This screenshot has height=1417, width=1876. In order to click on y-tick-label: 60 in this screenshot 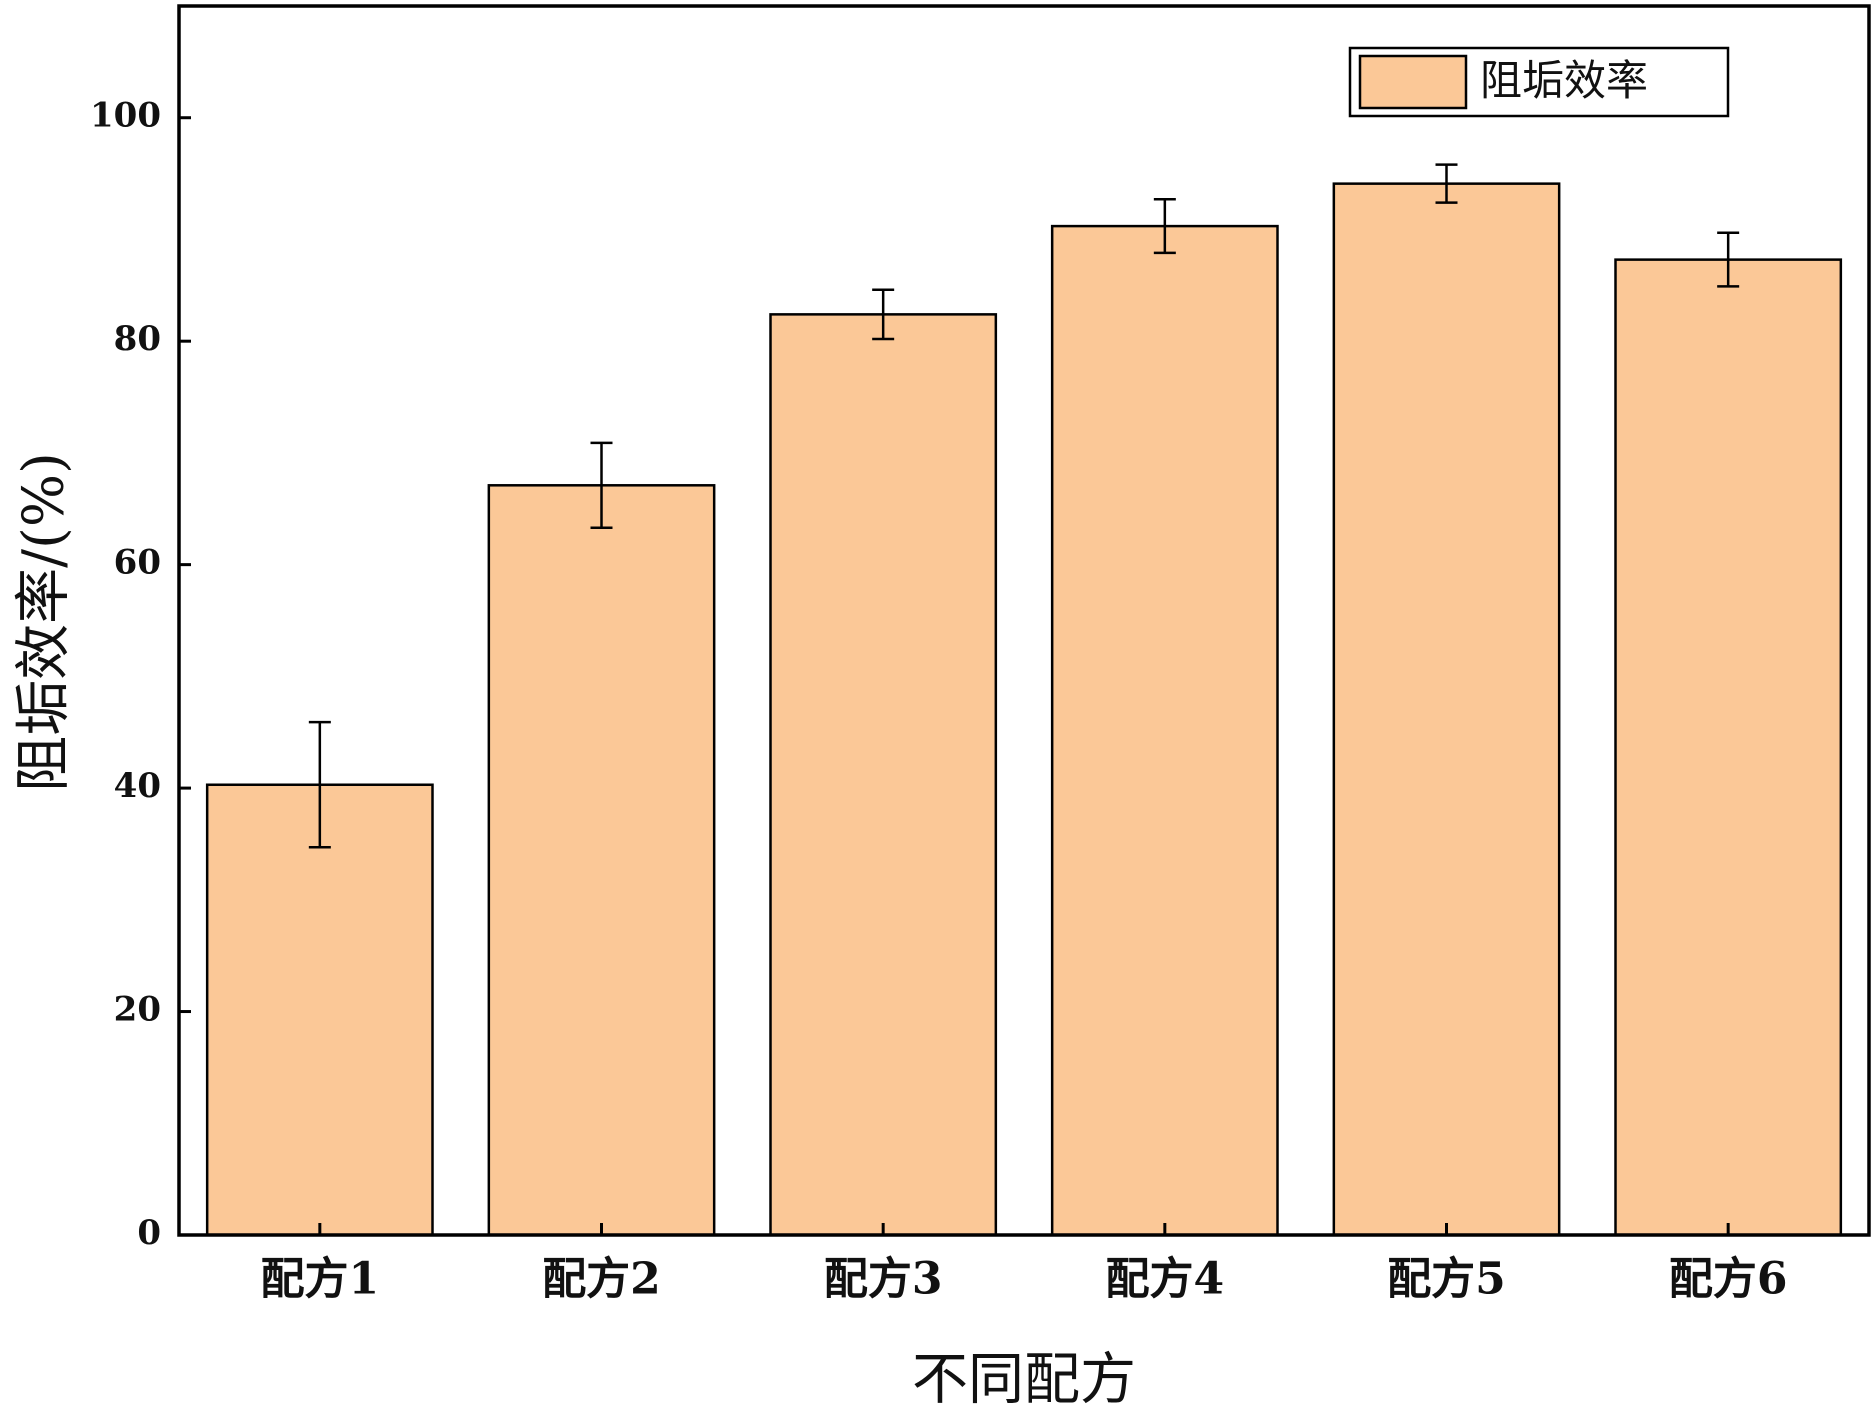, I will do `click(137, 563)`.